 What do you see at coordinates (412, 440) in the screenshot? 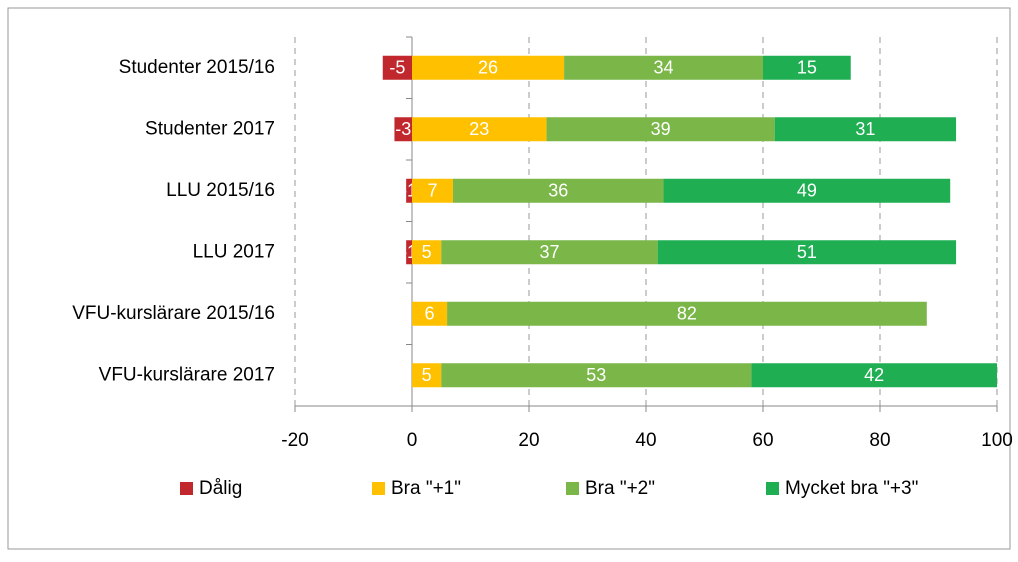
I see `x-tick-label: 0` at bounding box center [412, 440].